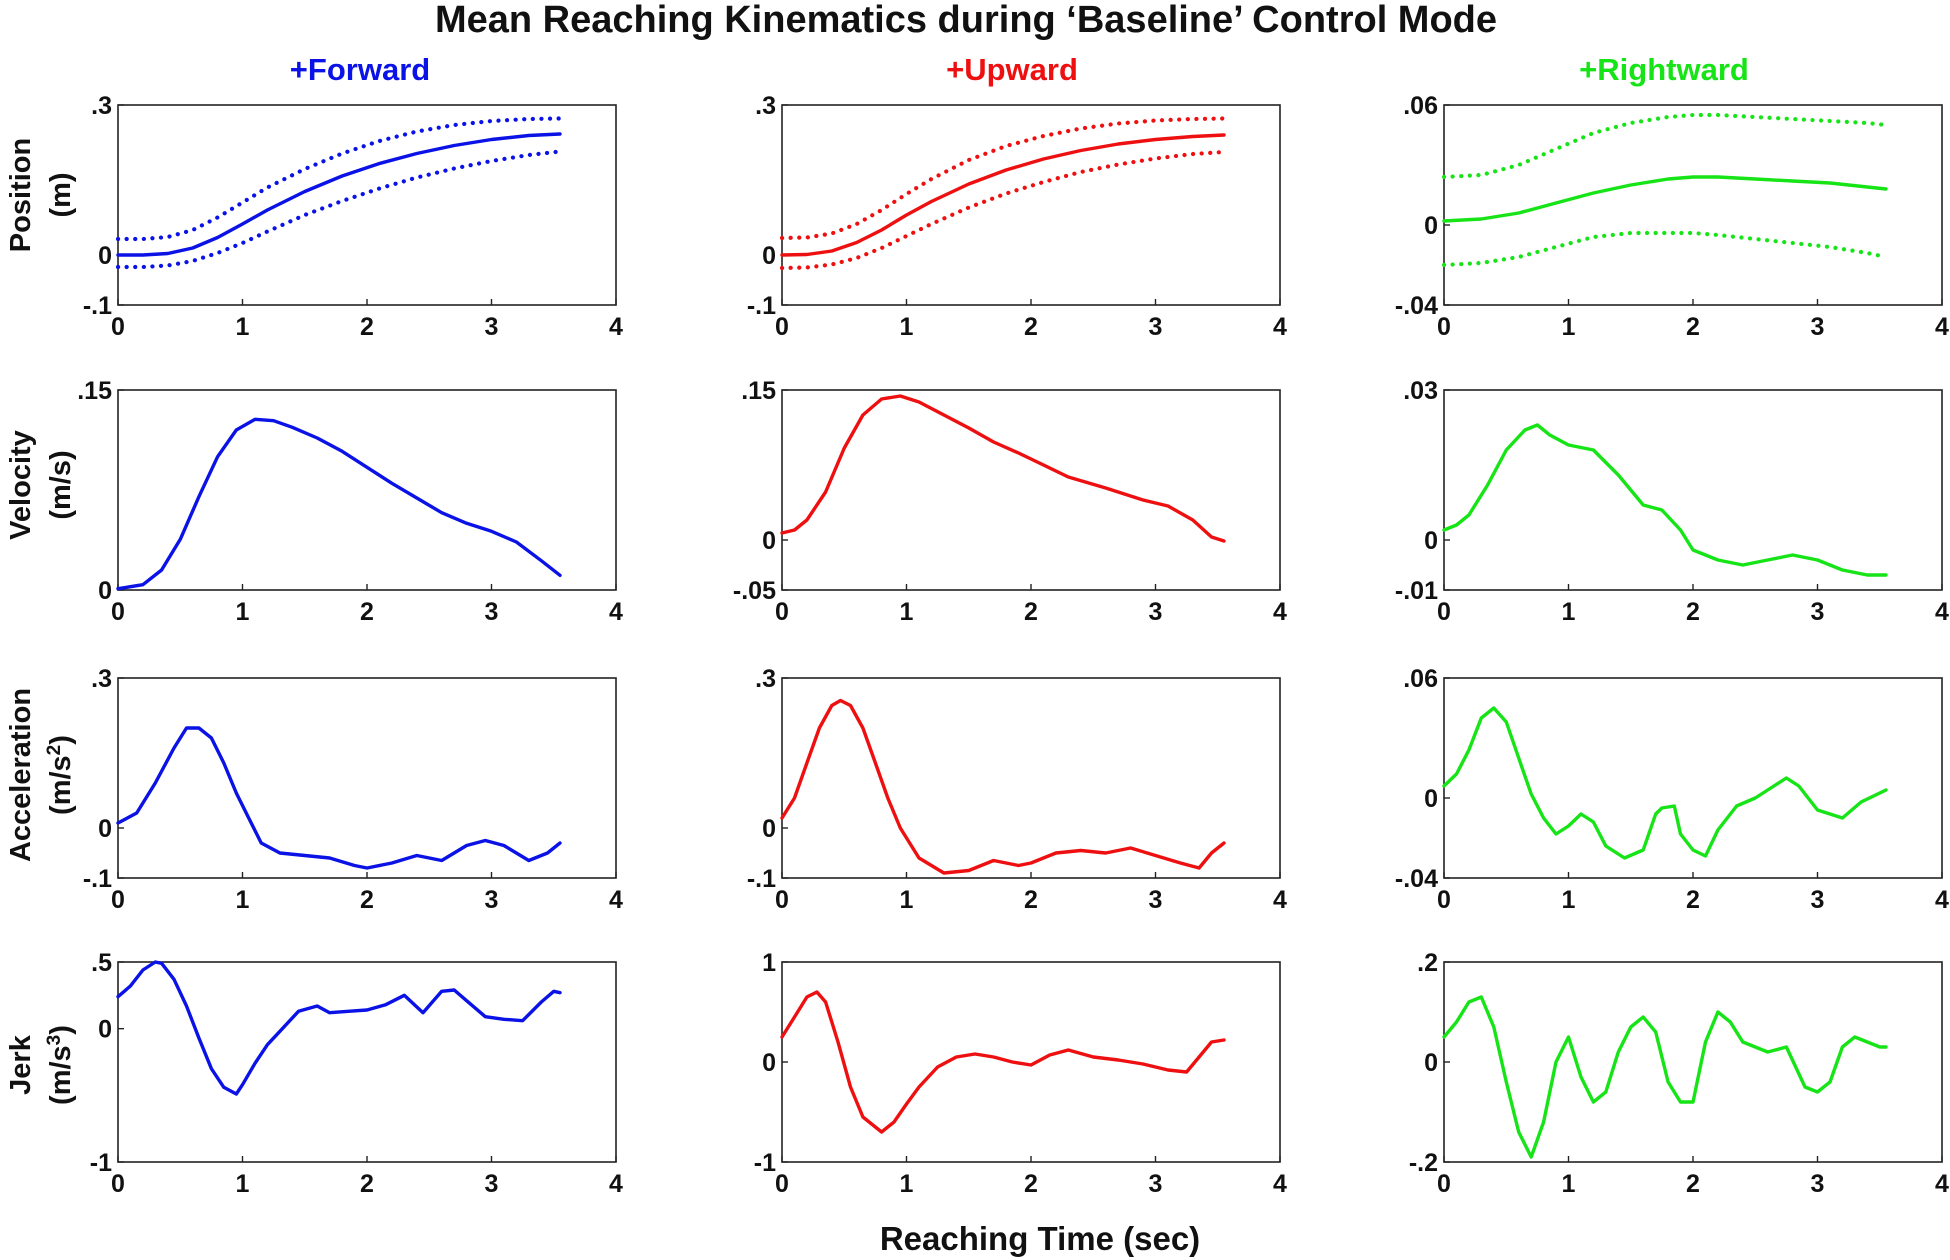 Image resolution: width=1950 pixels, height=1260 pixels. I want to click on chart-position-forward-x-tick-label: 2, so click(367, 327).